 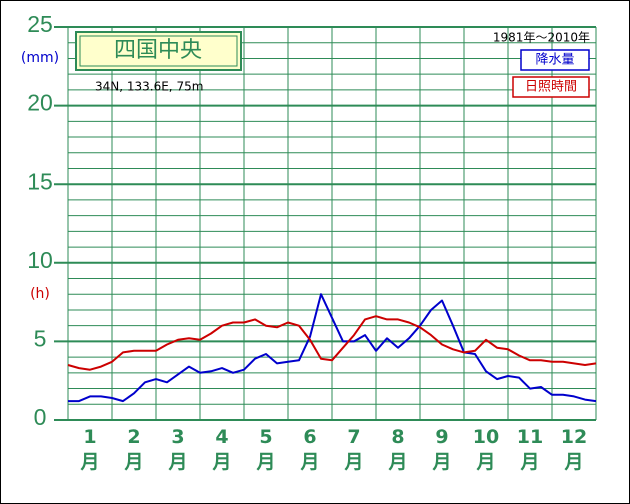 I want to click on y-tick-label: 15, so click(x=40, y=181).